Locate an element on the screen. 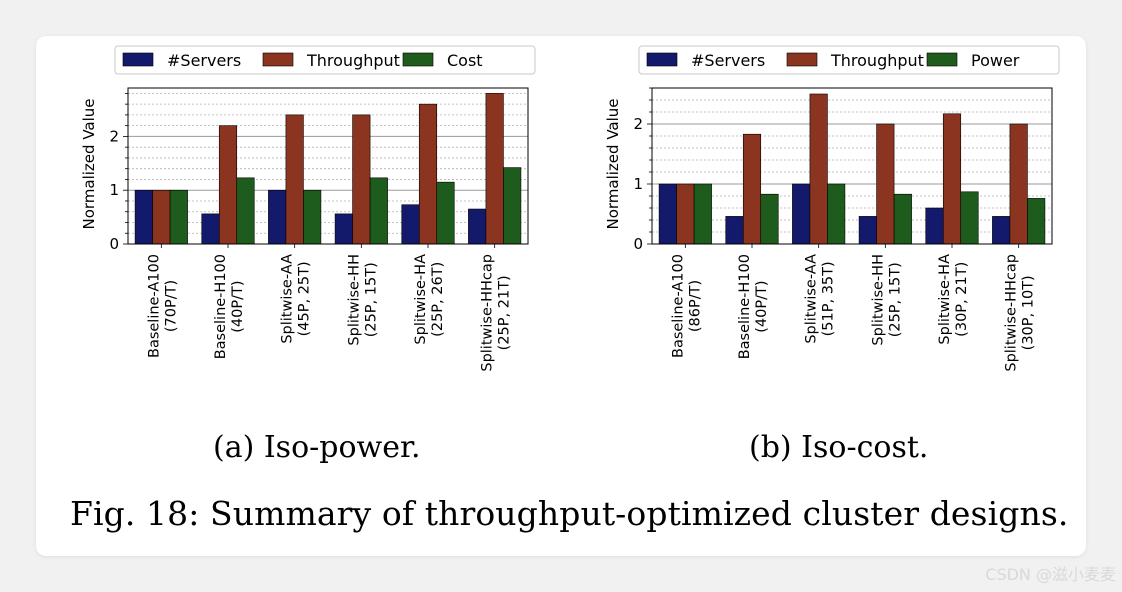 Image resolution: width=1122 pixels, height=592 pixels. legend: #Servers Throughput Cost is located at coordinates (325, 60).